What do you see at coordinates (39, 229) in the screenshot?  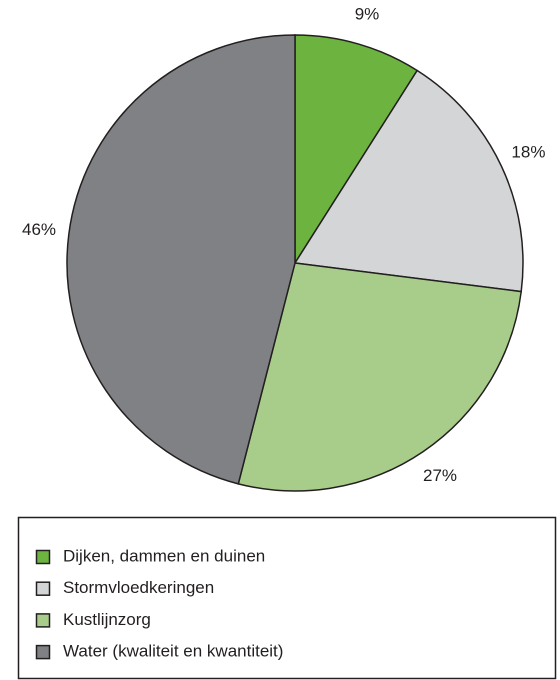 I see `value-label: 46%` at bounding box center [39, 229].